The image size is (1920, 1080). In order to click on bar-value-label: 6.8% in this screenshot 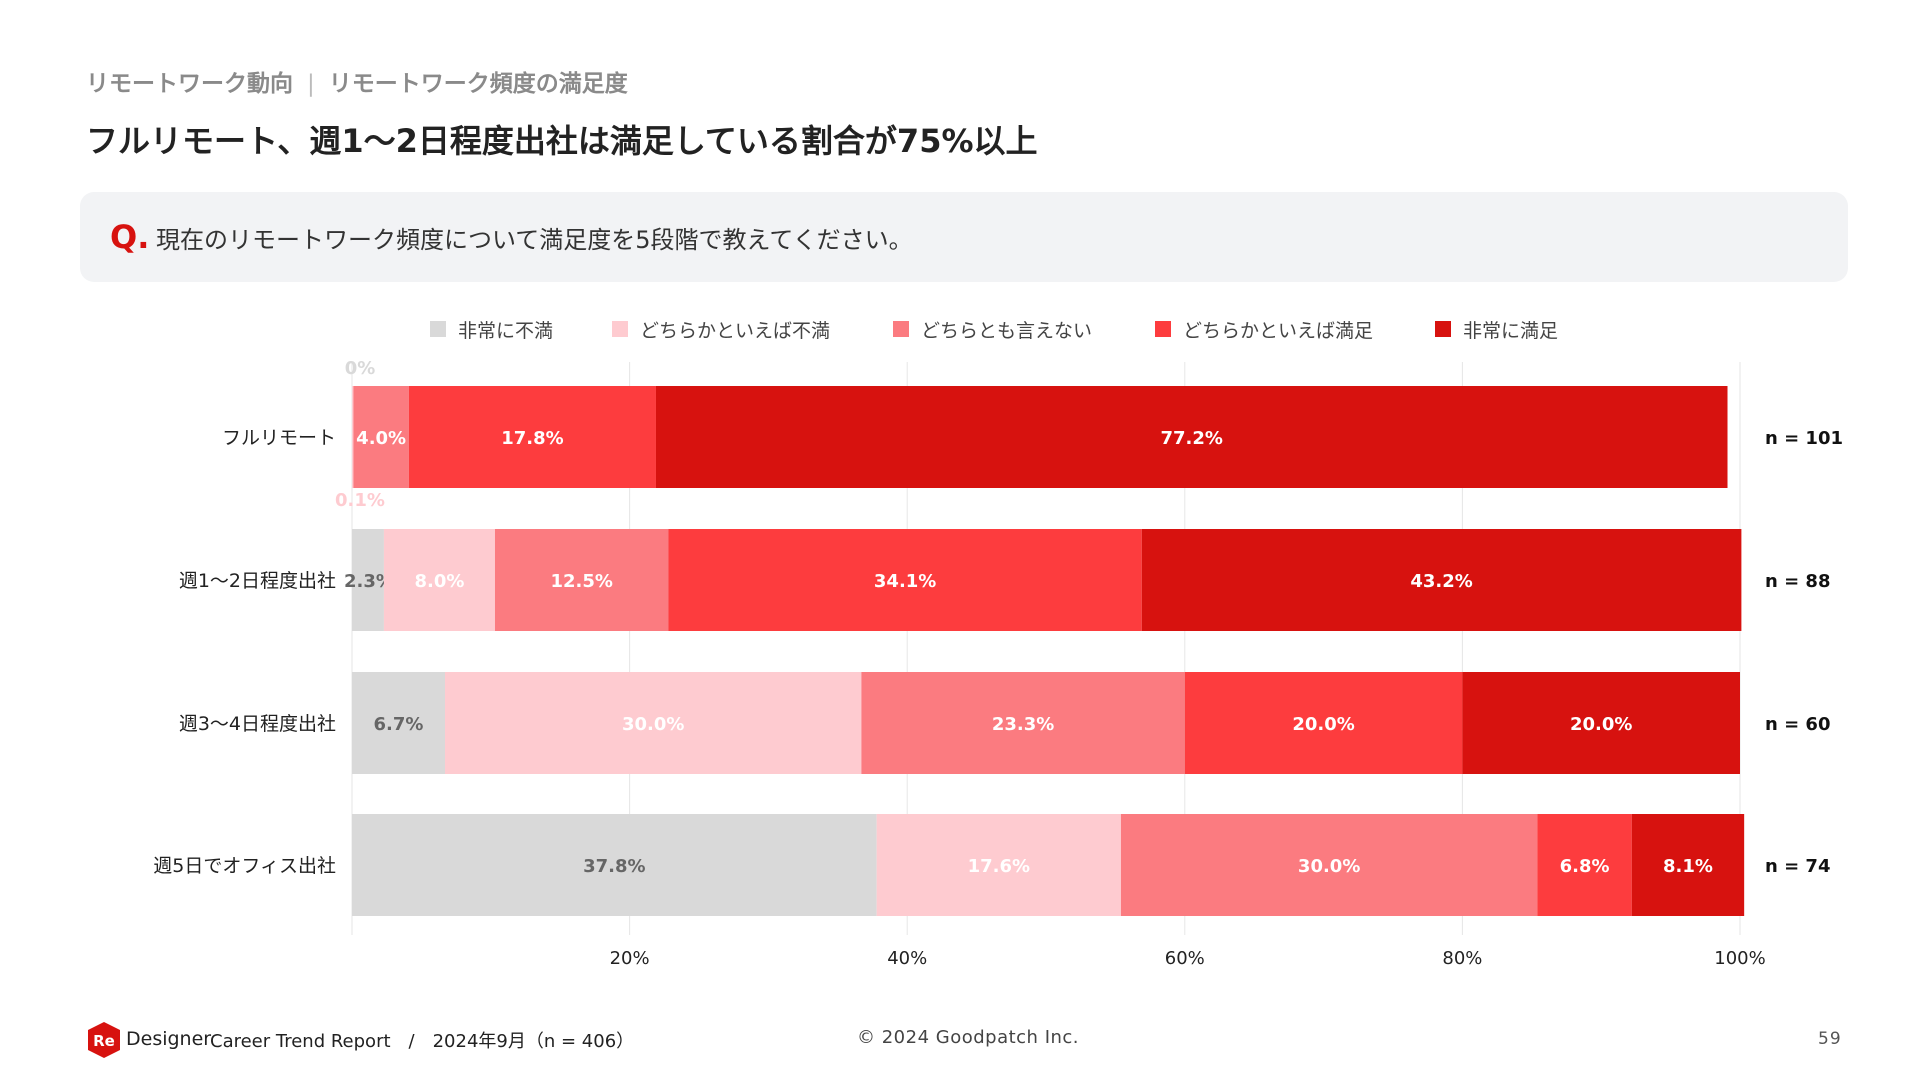, I will do `click(1585, 866)`.